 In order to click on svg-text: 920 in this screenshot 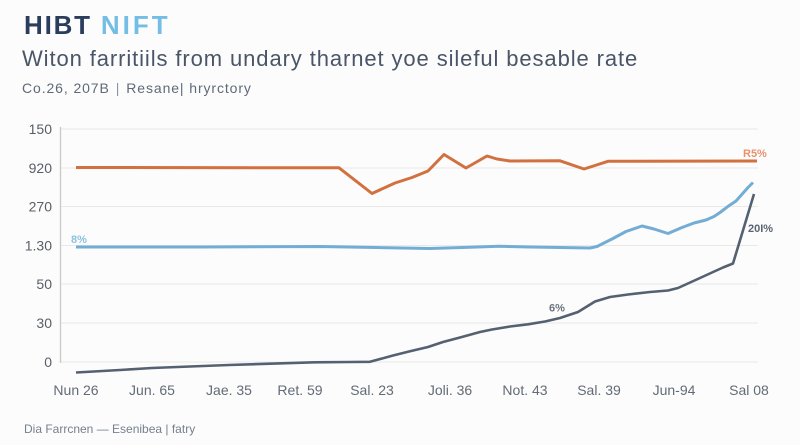, I will do `click(41, 168)`.